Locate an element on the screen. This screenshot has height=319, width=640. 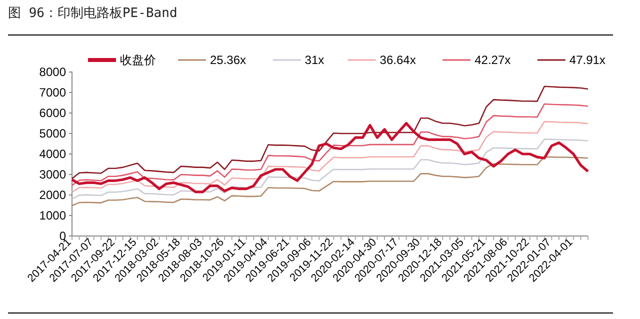
legend-label: 42.27x is located at coordinates (492, 60).